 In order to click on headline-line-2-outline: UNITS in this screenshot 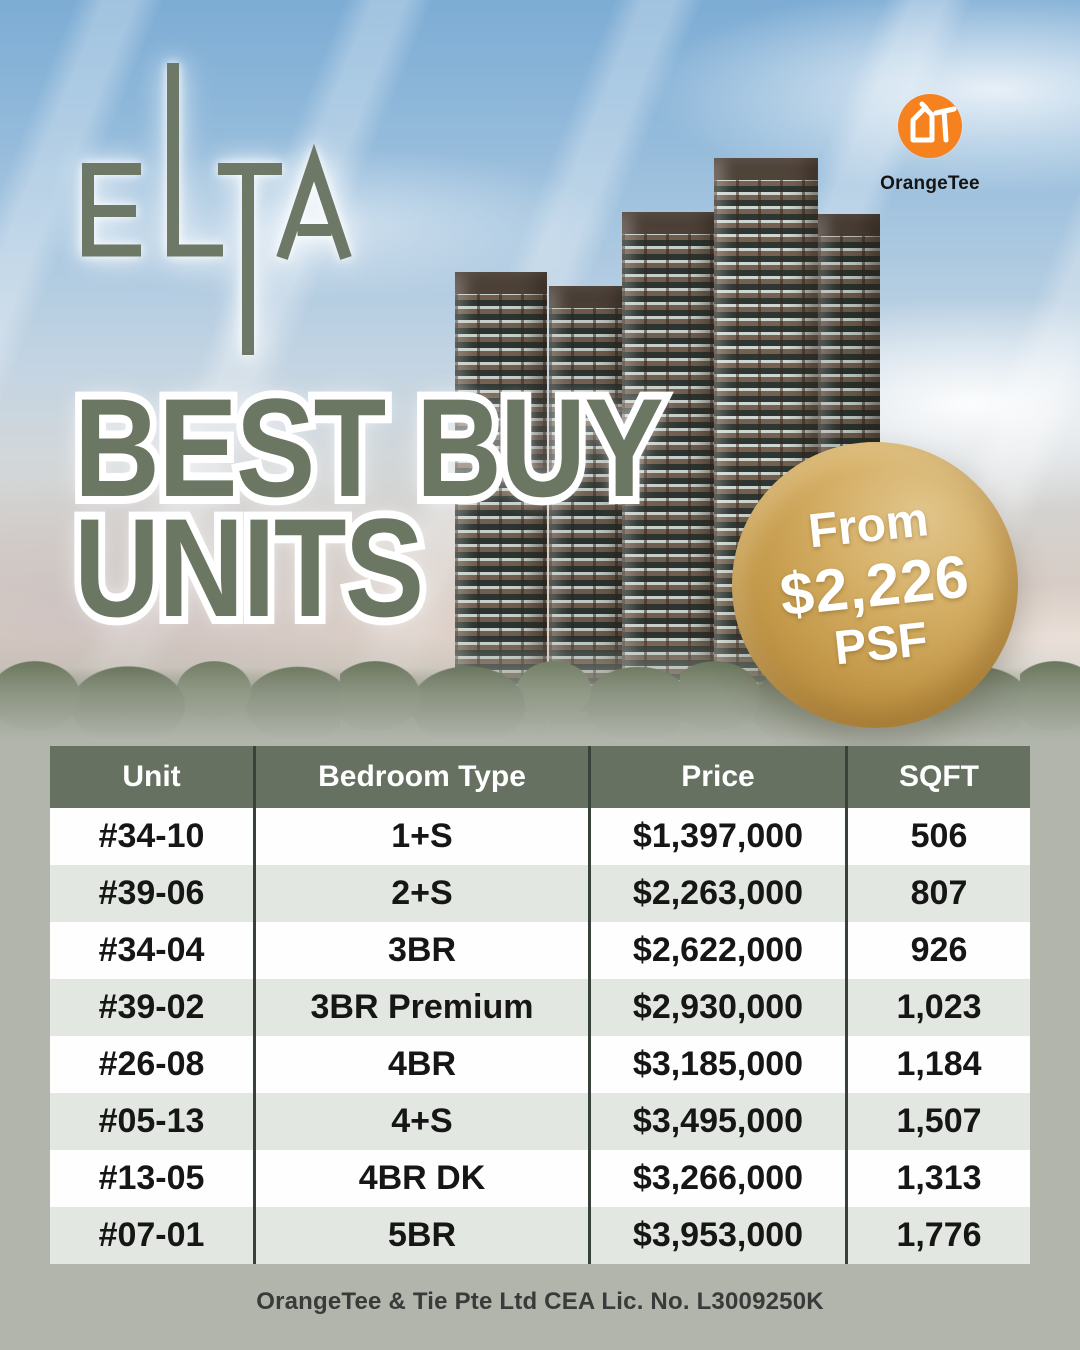, I will do `click(249, 567)`.